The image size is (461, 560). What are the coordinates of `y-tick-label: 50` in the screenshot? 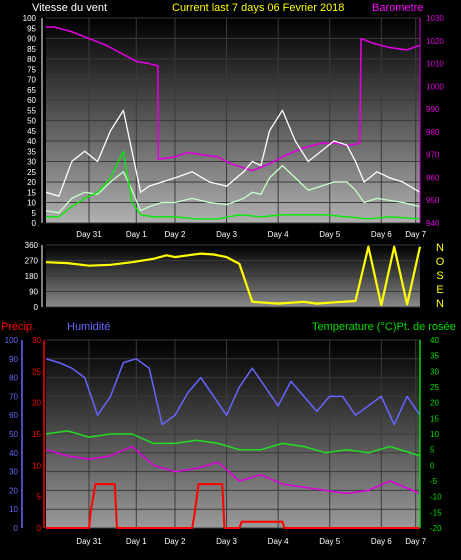 It's located at (31, 121).